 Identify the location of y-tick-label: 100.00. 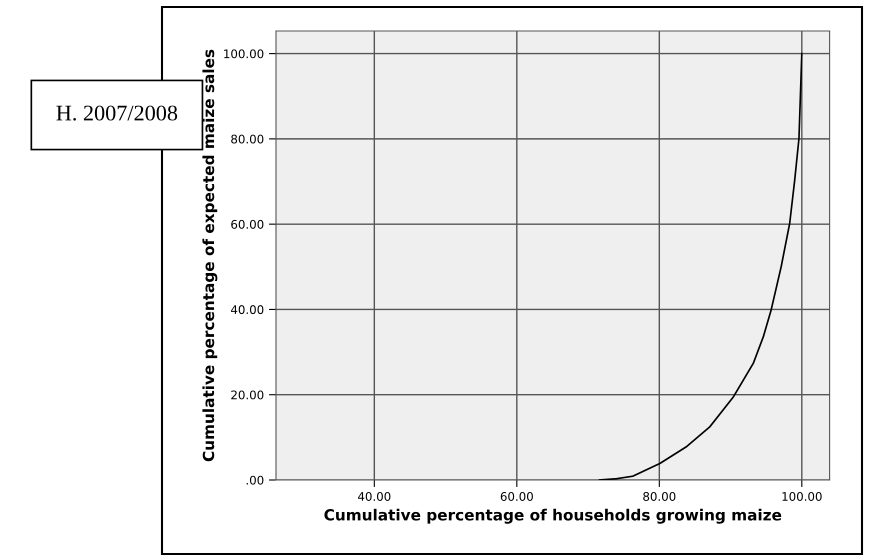
(244, 53).